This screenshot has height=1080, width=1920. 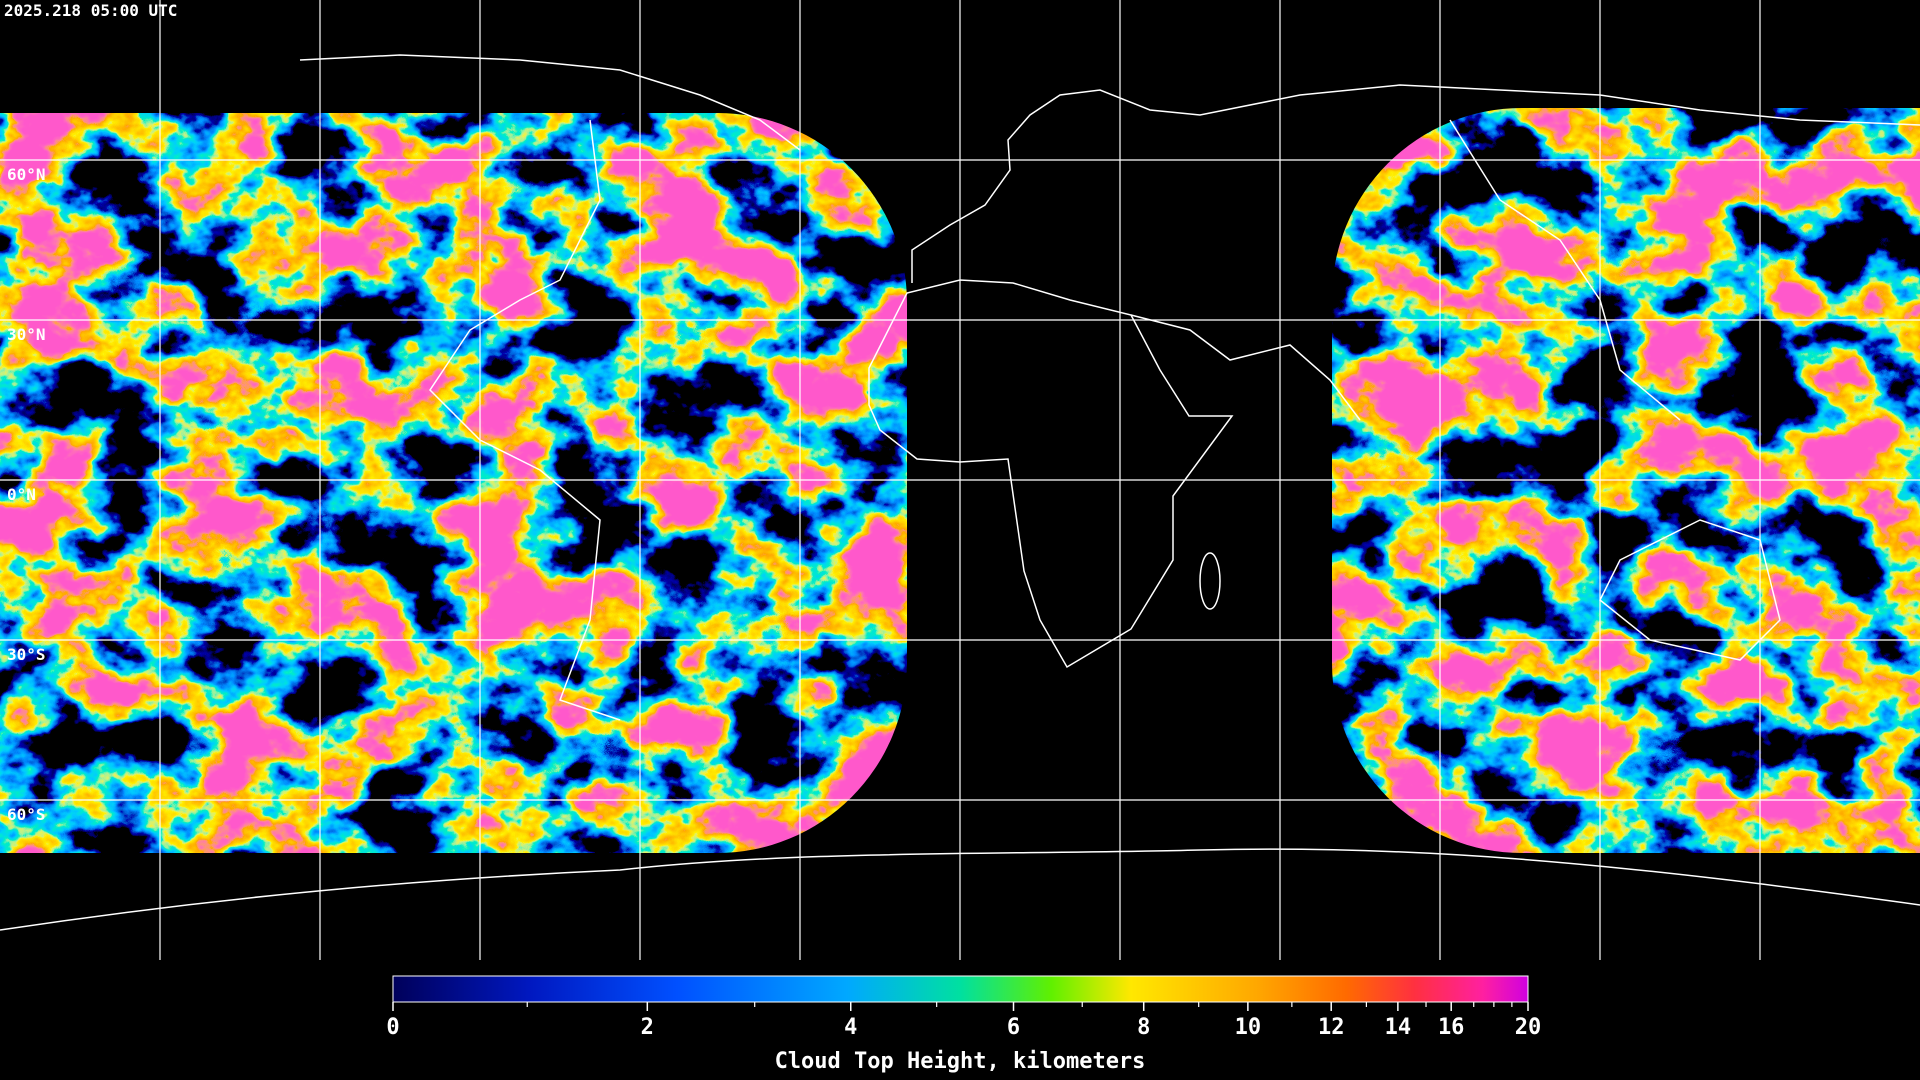 What do you see at coordinates (963, 1021) in the screenshot?
I see `colorbar-ticks: 0 2 4 6 8 10 12 14 16 20` at bounding box center [963, 1021].